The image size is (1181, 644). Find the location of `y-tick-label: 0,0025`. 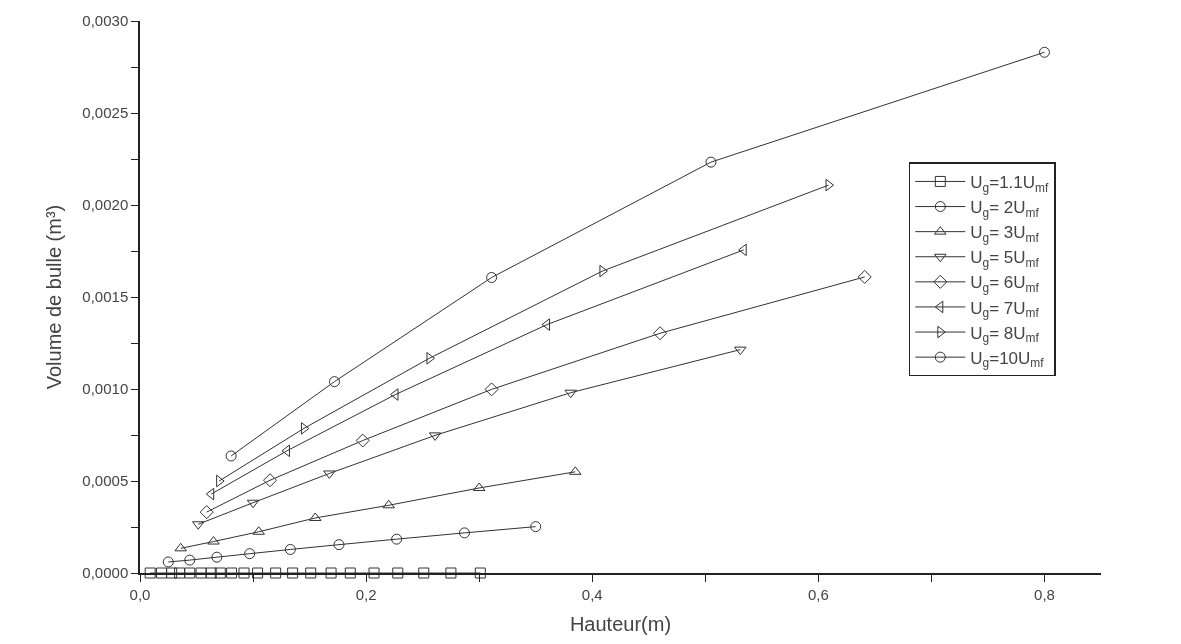

y-tick-label: 0,0025 is located at coordinates (105, 113).